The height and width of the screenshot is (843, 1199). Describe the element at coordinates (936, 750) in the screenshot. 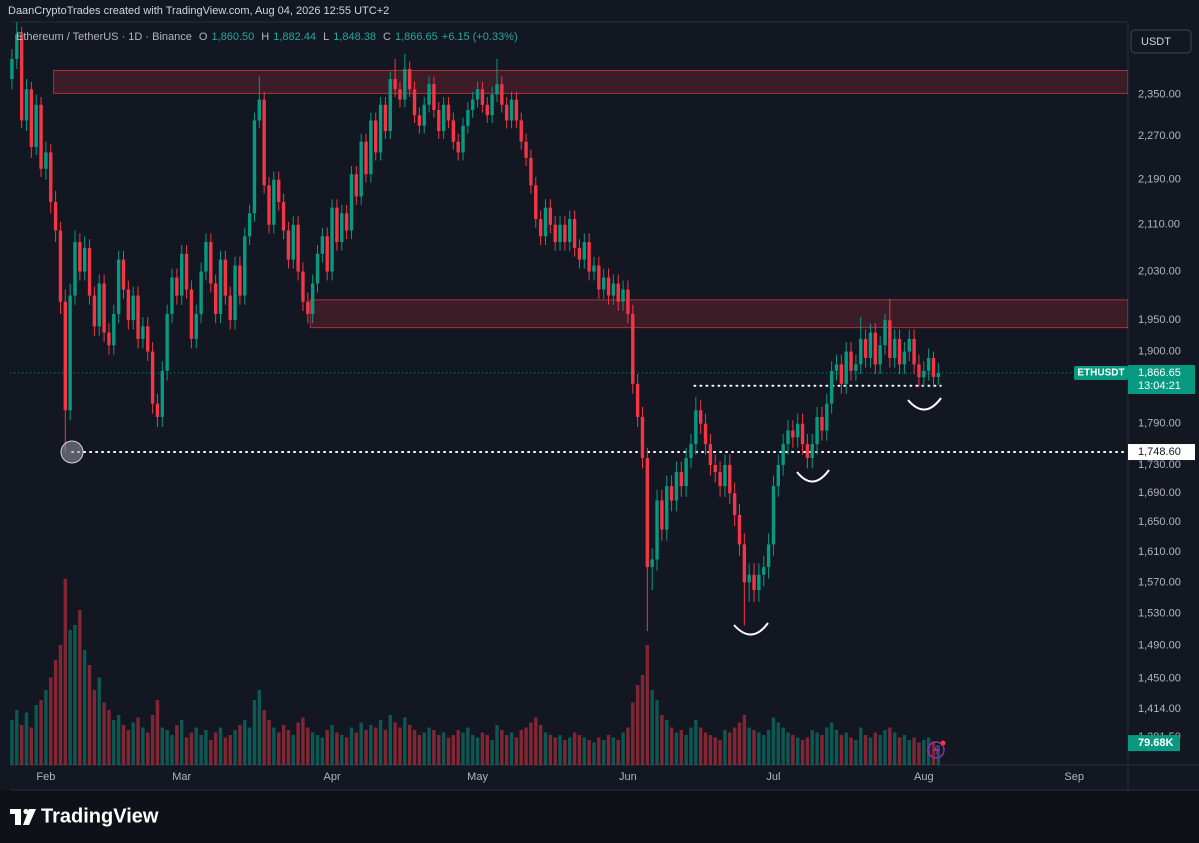

I see `alert-icon` at that location.